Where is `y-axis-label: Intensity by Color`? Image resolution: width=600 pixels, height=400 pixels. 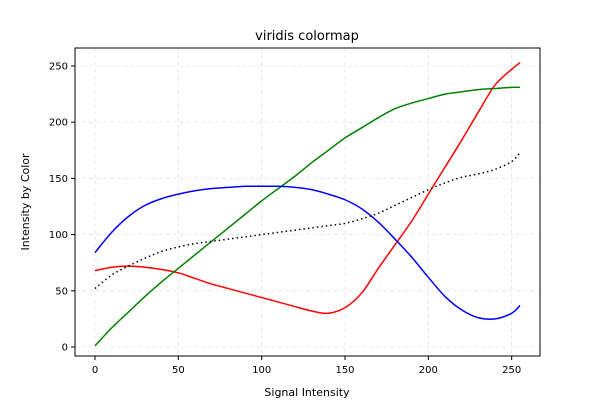
y-axis-label: Intensity by Color is located at coordinates (25, 202).